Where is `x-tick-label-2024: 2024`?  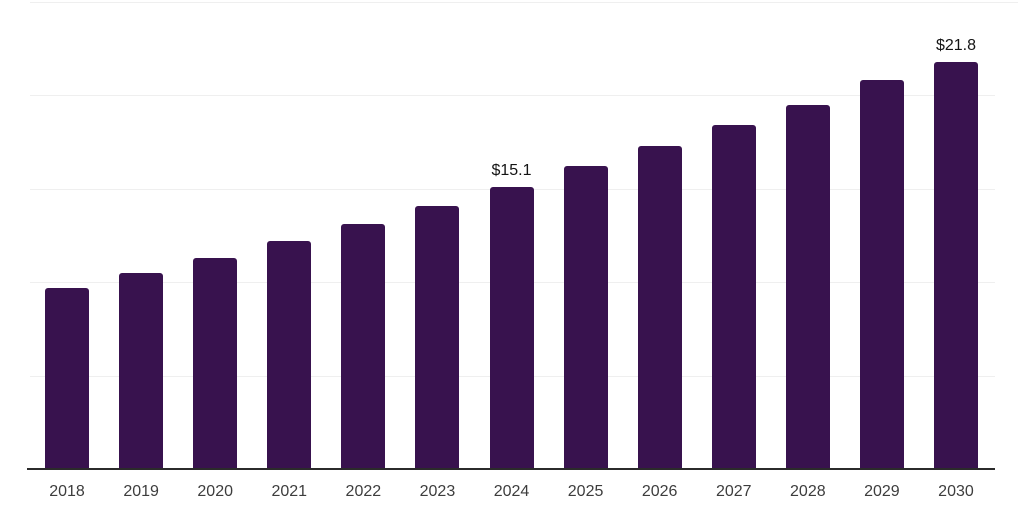
x-tick-label-2024: 2024 is located at coordinates (511, 491).